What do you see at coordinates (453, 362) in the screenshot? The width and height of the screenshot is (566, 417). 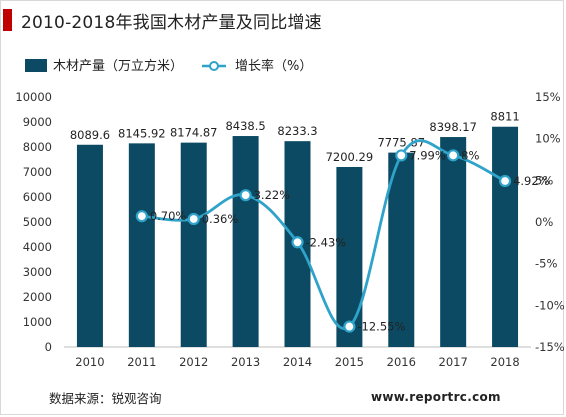 I see `x-tick-label: 2017` at bounding box center [453, 362].